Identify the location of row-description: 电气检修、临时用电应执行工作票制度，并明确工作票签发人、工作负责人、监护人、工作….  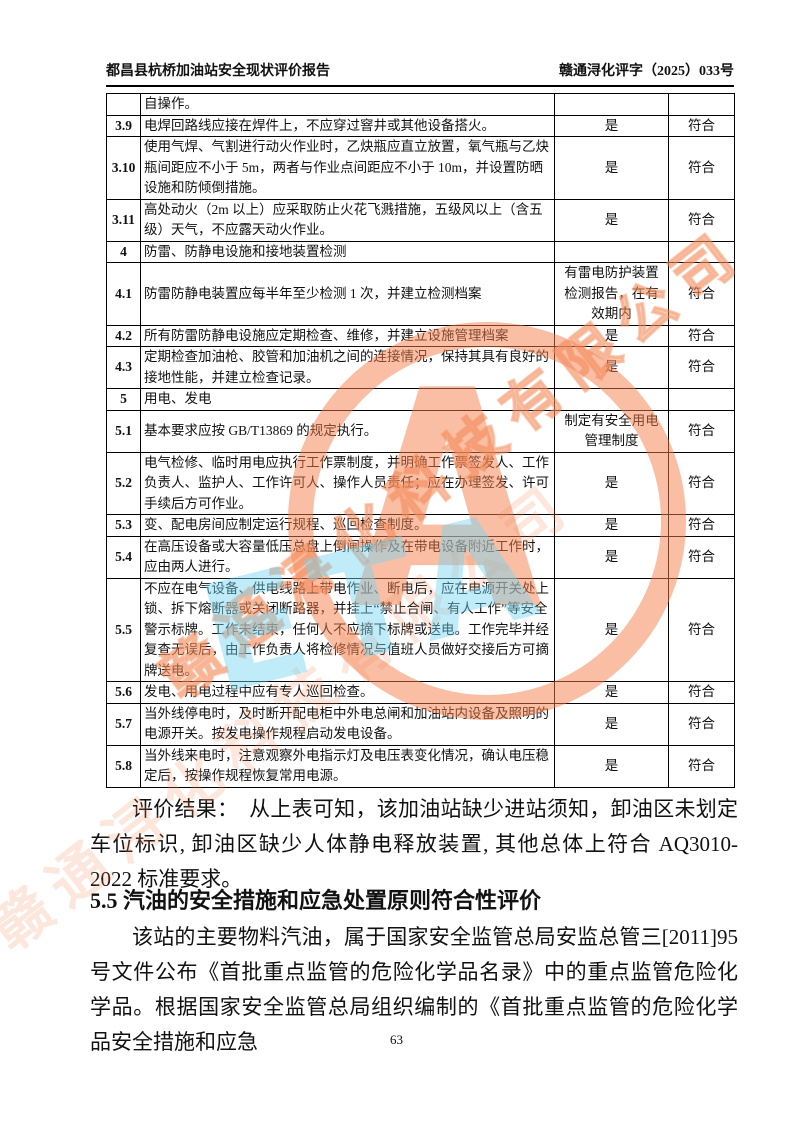
(347, 483).